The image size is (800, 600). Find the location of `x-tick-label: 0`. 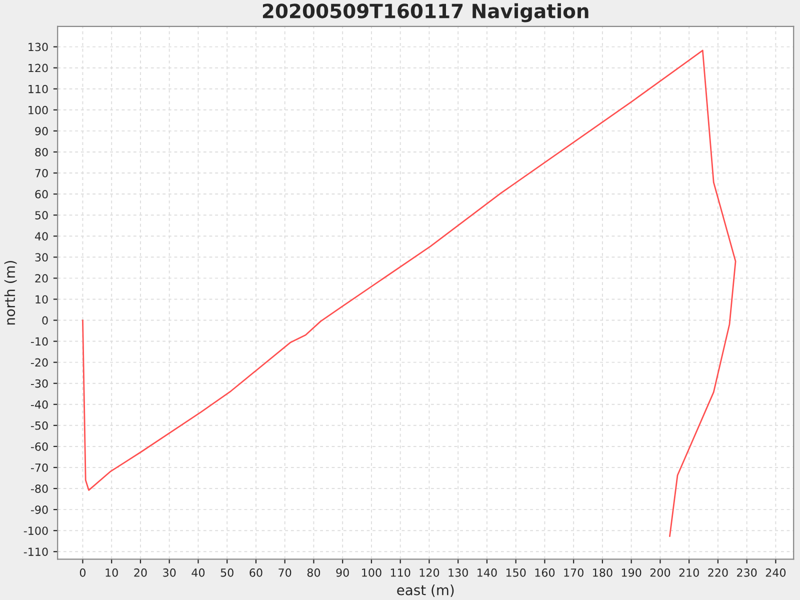

x-tick-label: 0 is located at coordinates (83, 572).